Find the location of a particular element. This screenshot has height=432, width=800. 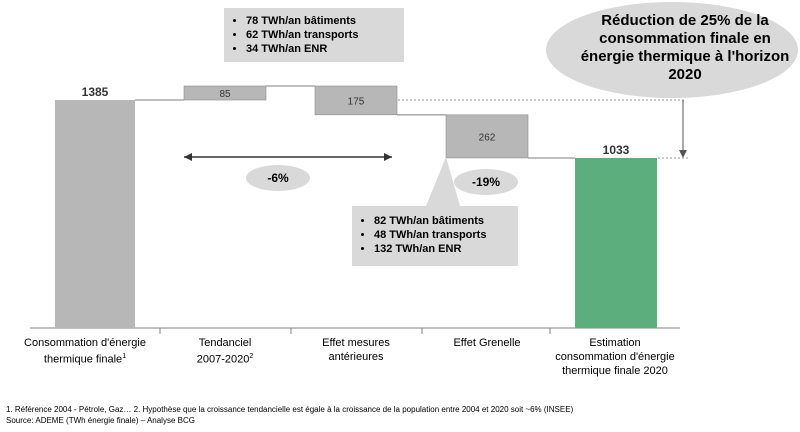

breakdown-item: 62 TWh/an transports is located at coordinates (325, 35).